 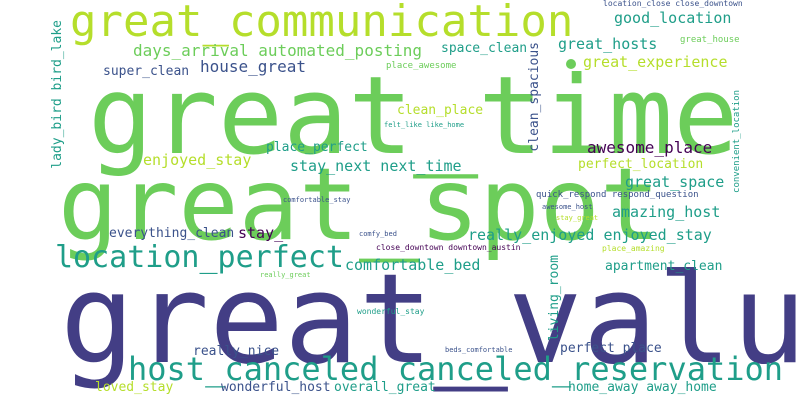 What do you see at coordinates (236, 351) in the screenshot?
I see `cloud-word: really_nice` at bounding box center [236, 351].